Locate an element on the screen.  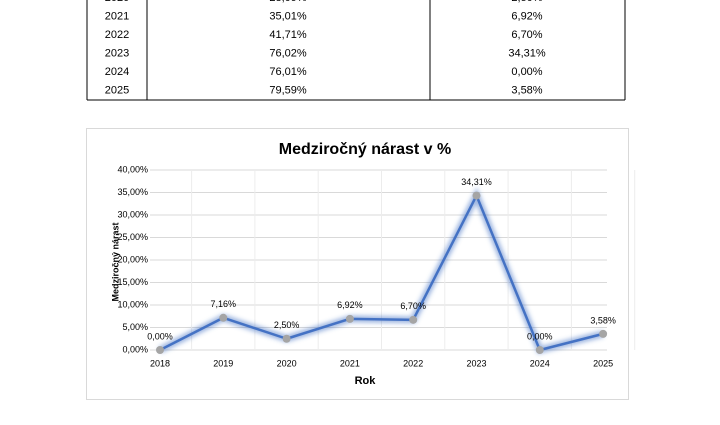
y-tick-label: 15,00% is located at coordinates (132, 282).